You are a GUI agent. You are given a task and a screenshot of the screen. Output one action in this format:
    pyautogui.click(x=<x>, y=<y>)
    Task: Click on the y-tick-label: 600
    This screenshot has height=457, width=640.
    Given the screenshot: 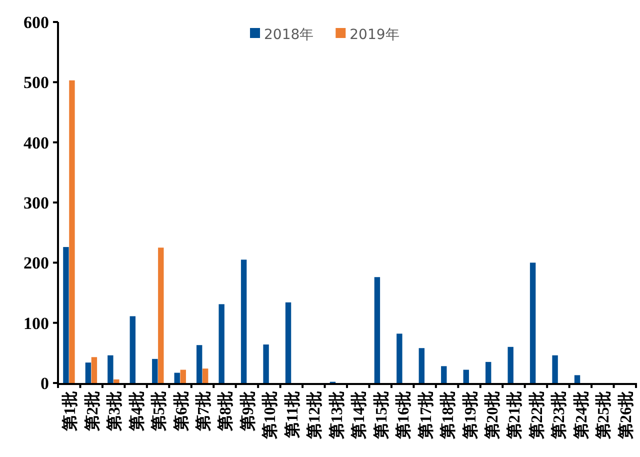 What is the action you would take?
    pyautogui.click(x=36, y=22)
    